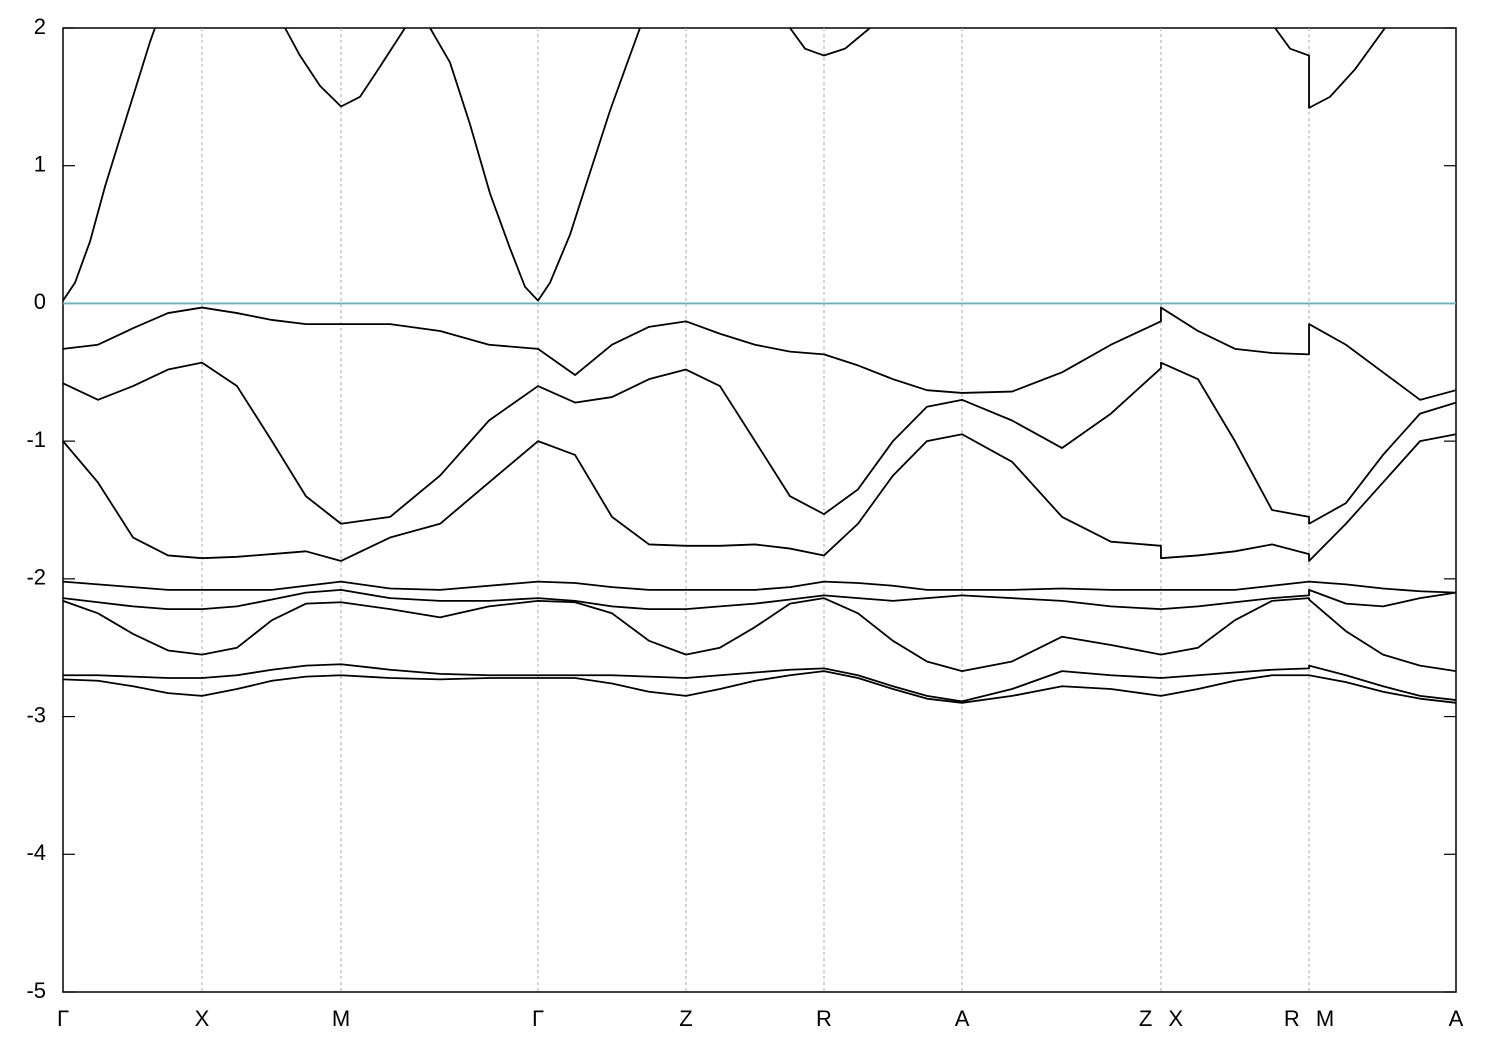  I want to click on x-tick-label: Z, so click(685, 1018).